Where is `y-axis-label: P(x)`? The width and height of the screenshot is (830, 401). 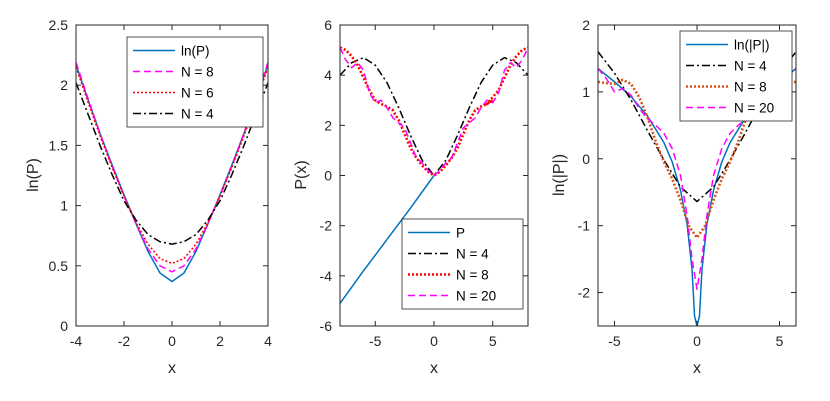
y-axis-label: P(x) is located at coordinates (301, 174).